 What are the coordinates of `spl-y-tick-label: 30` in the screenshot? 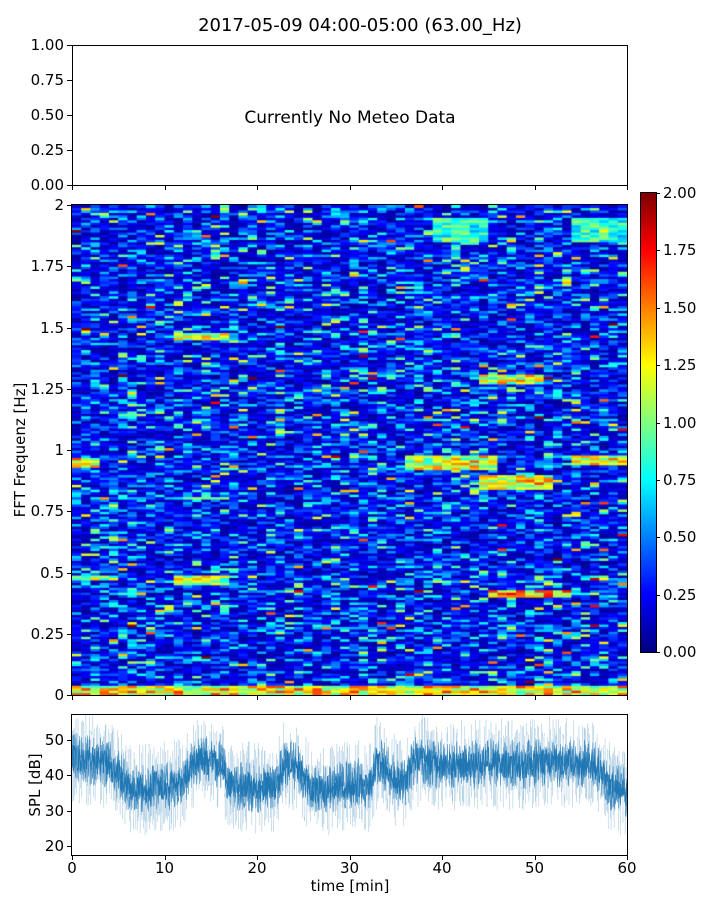 It's located at (54, 810).